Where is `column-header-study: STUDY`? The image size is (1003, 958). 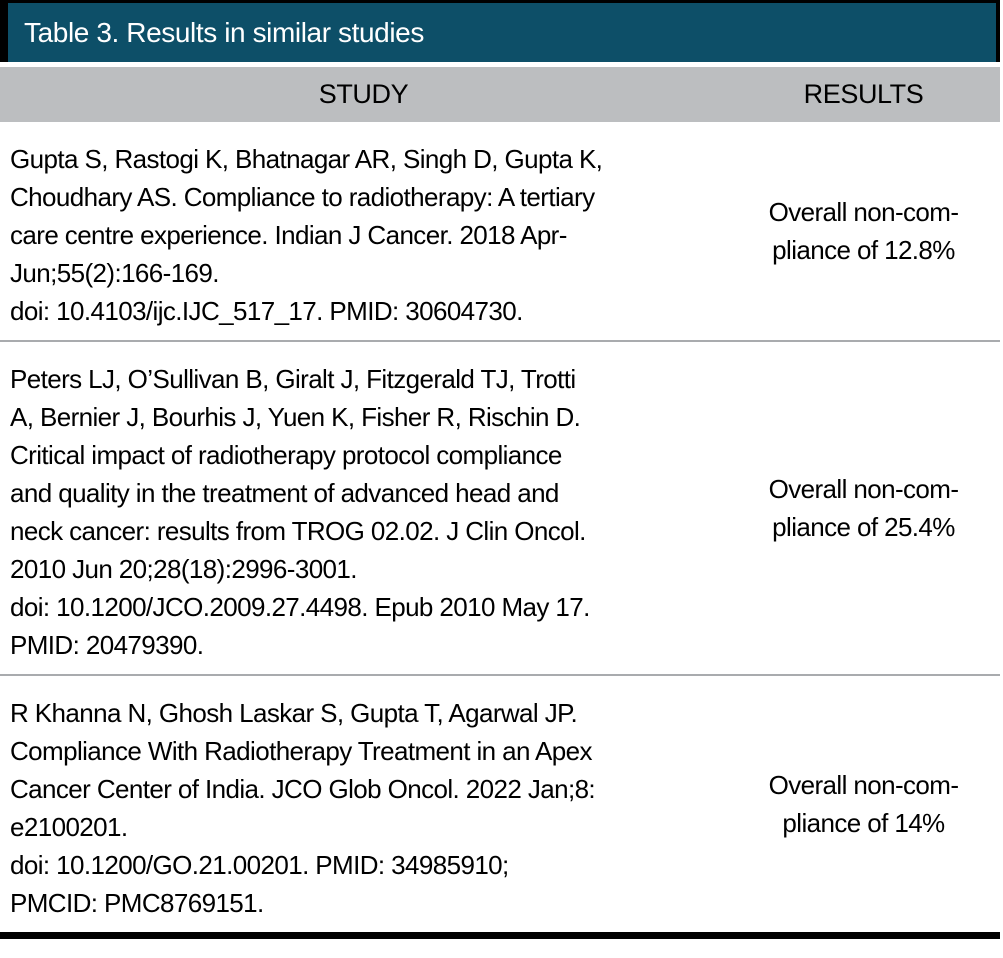 column-header-study: STUDY is located at coordinates (363, 94).